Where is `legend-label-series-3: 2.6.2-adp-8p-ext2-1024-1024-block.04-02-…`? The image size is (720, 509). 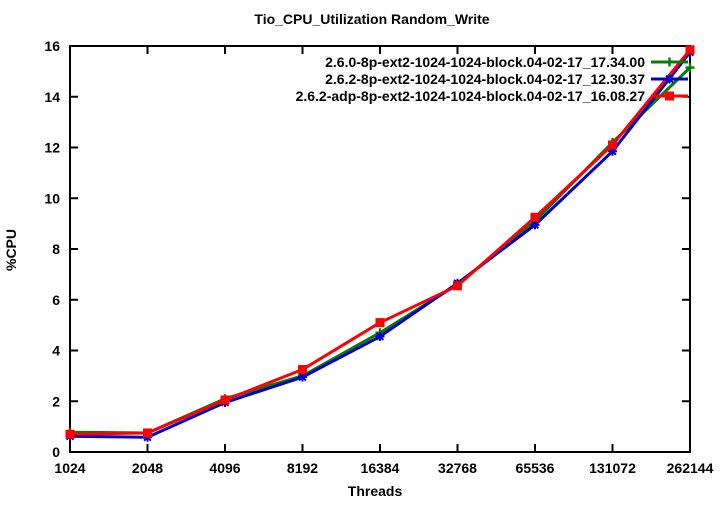
legend-label-series-3: 2.6.2-adp-8p-ext2-1024-1024-block.04-02-… is located at coordinates (471, 96).